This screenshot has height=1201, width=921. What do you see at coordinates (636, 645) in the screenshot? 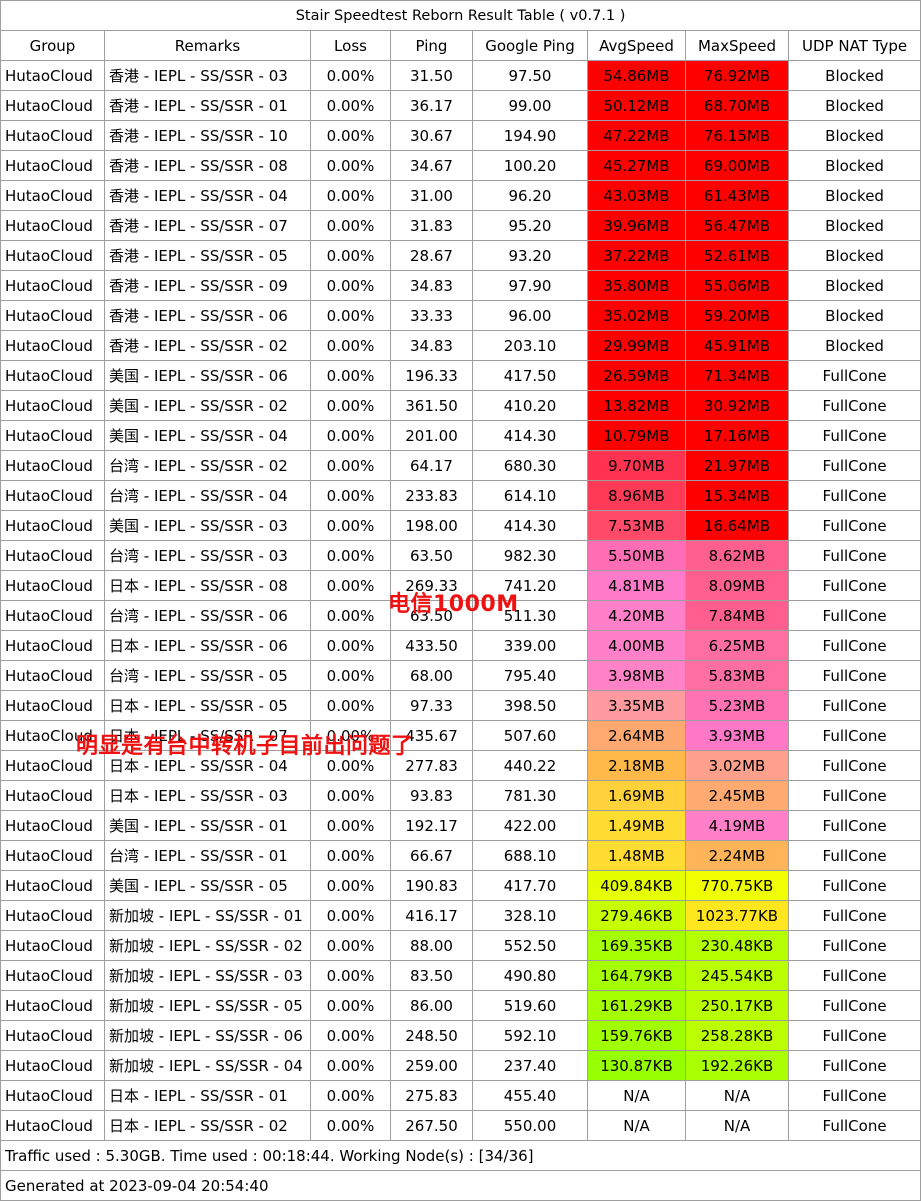
I see `cell-avg-speed: 4.00MB` at bounding box center [636, 645].